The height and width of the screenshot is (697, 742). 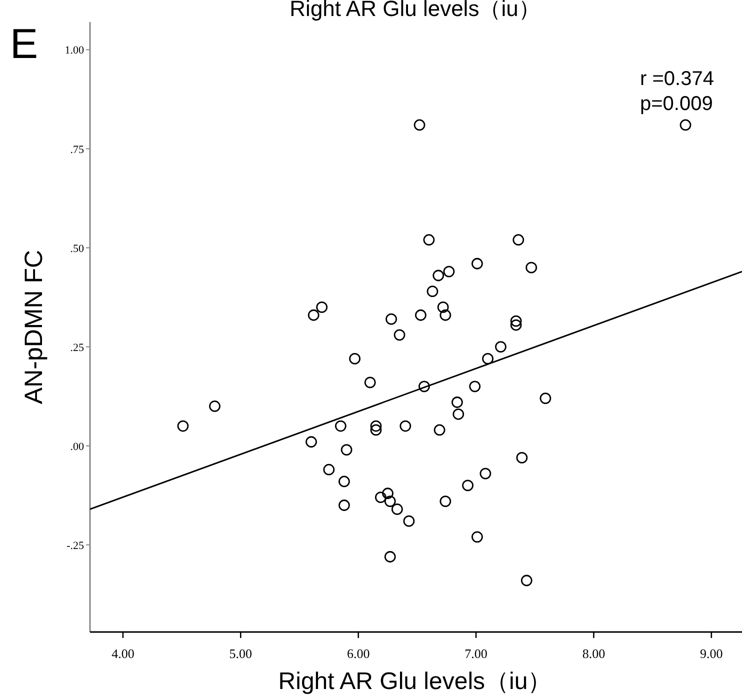 What do you see at coordinates (77, 150) in the screenshot?
I see `y-tick-label: .75` at bounding box center [77, 150].